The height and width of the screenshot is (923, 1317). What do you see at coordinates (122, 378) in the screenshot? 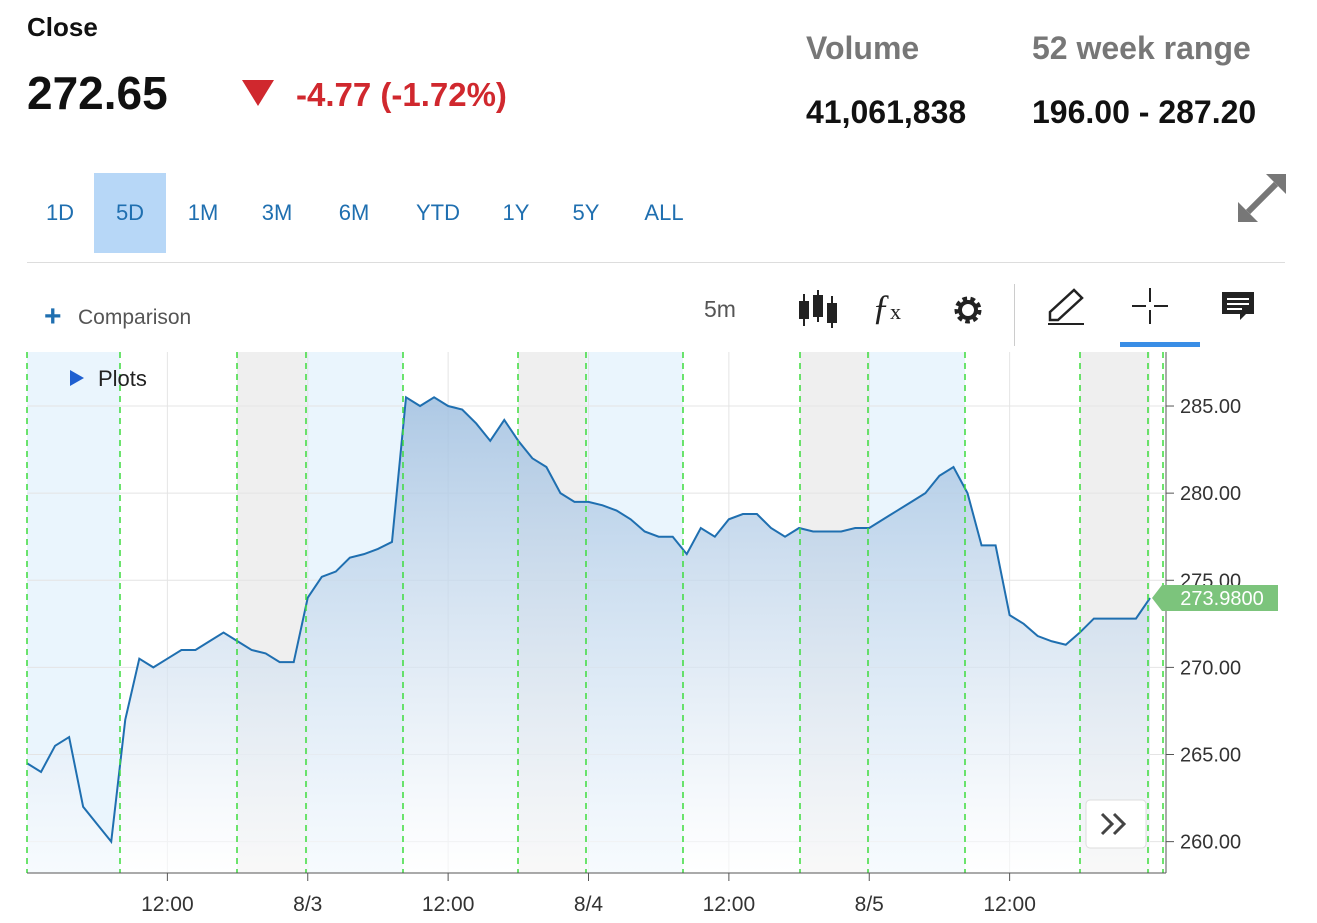
I see `plots-label: Plots` at bounding box center [122, 378].